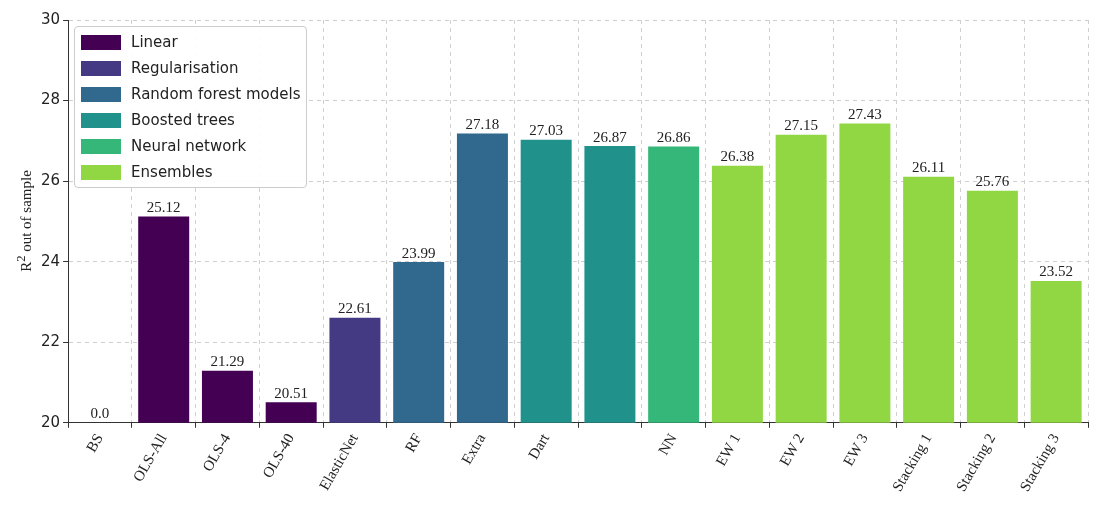  Describe the element at coordinates (674, 136) in the screenshot. I see `data-label: 26.86` at that location.